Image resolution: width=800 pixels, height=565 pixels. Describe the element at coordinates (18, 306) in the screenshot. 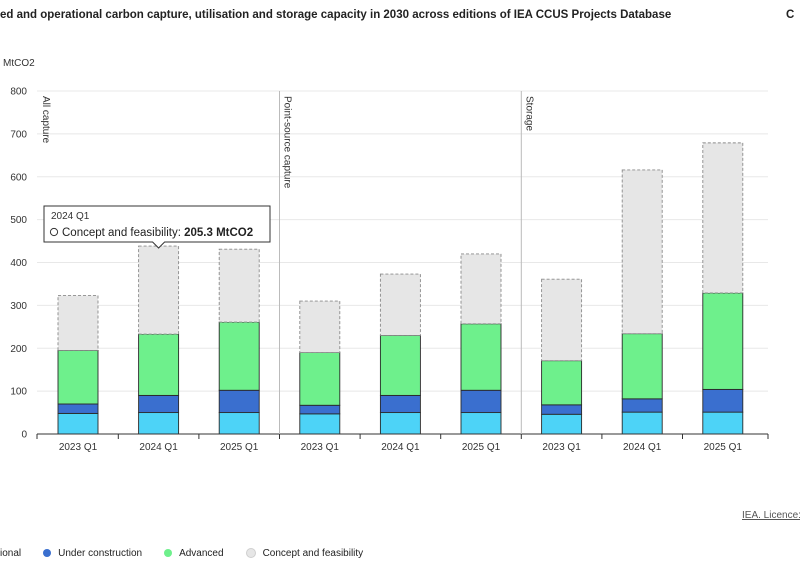

I see `y-tick-label: 300` at that location.